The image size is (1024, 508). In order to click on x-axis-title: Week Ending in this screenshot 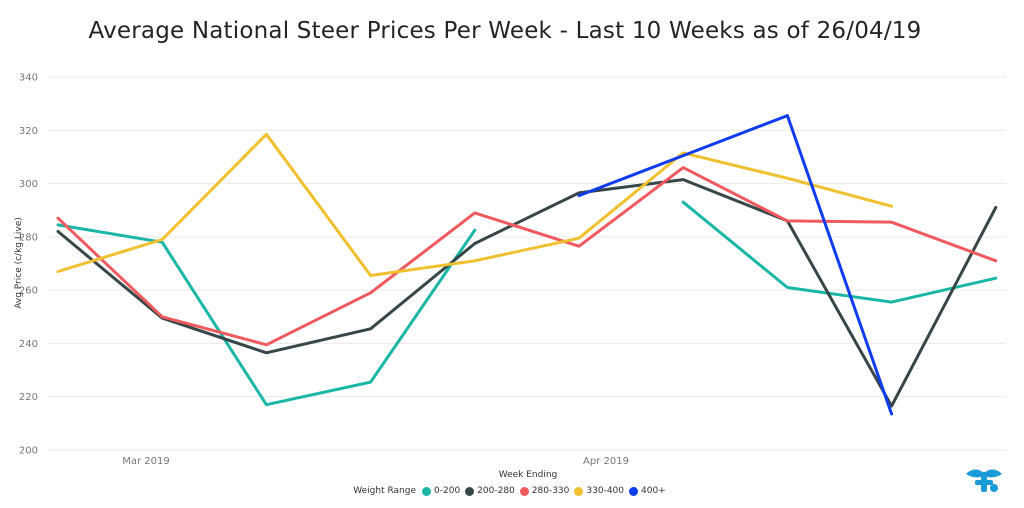, I will do `click(528, 475)`.